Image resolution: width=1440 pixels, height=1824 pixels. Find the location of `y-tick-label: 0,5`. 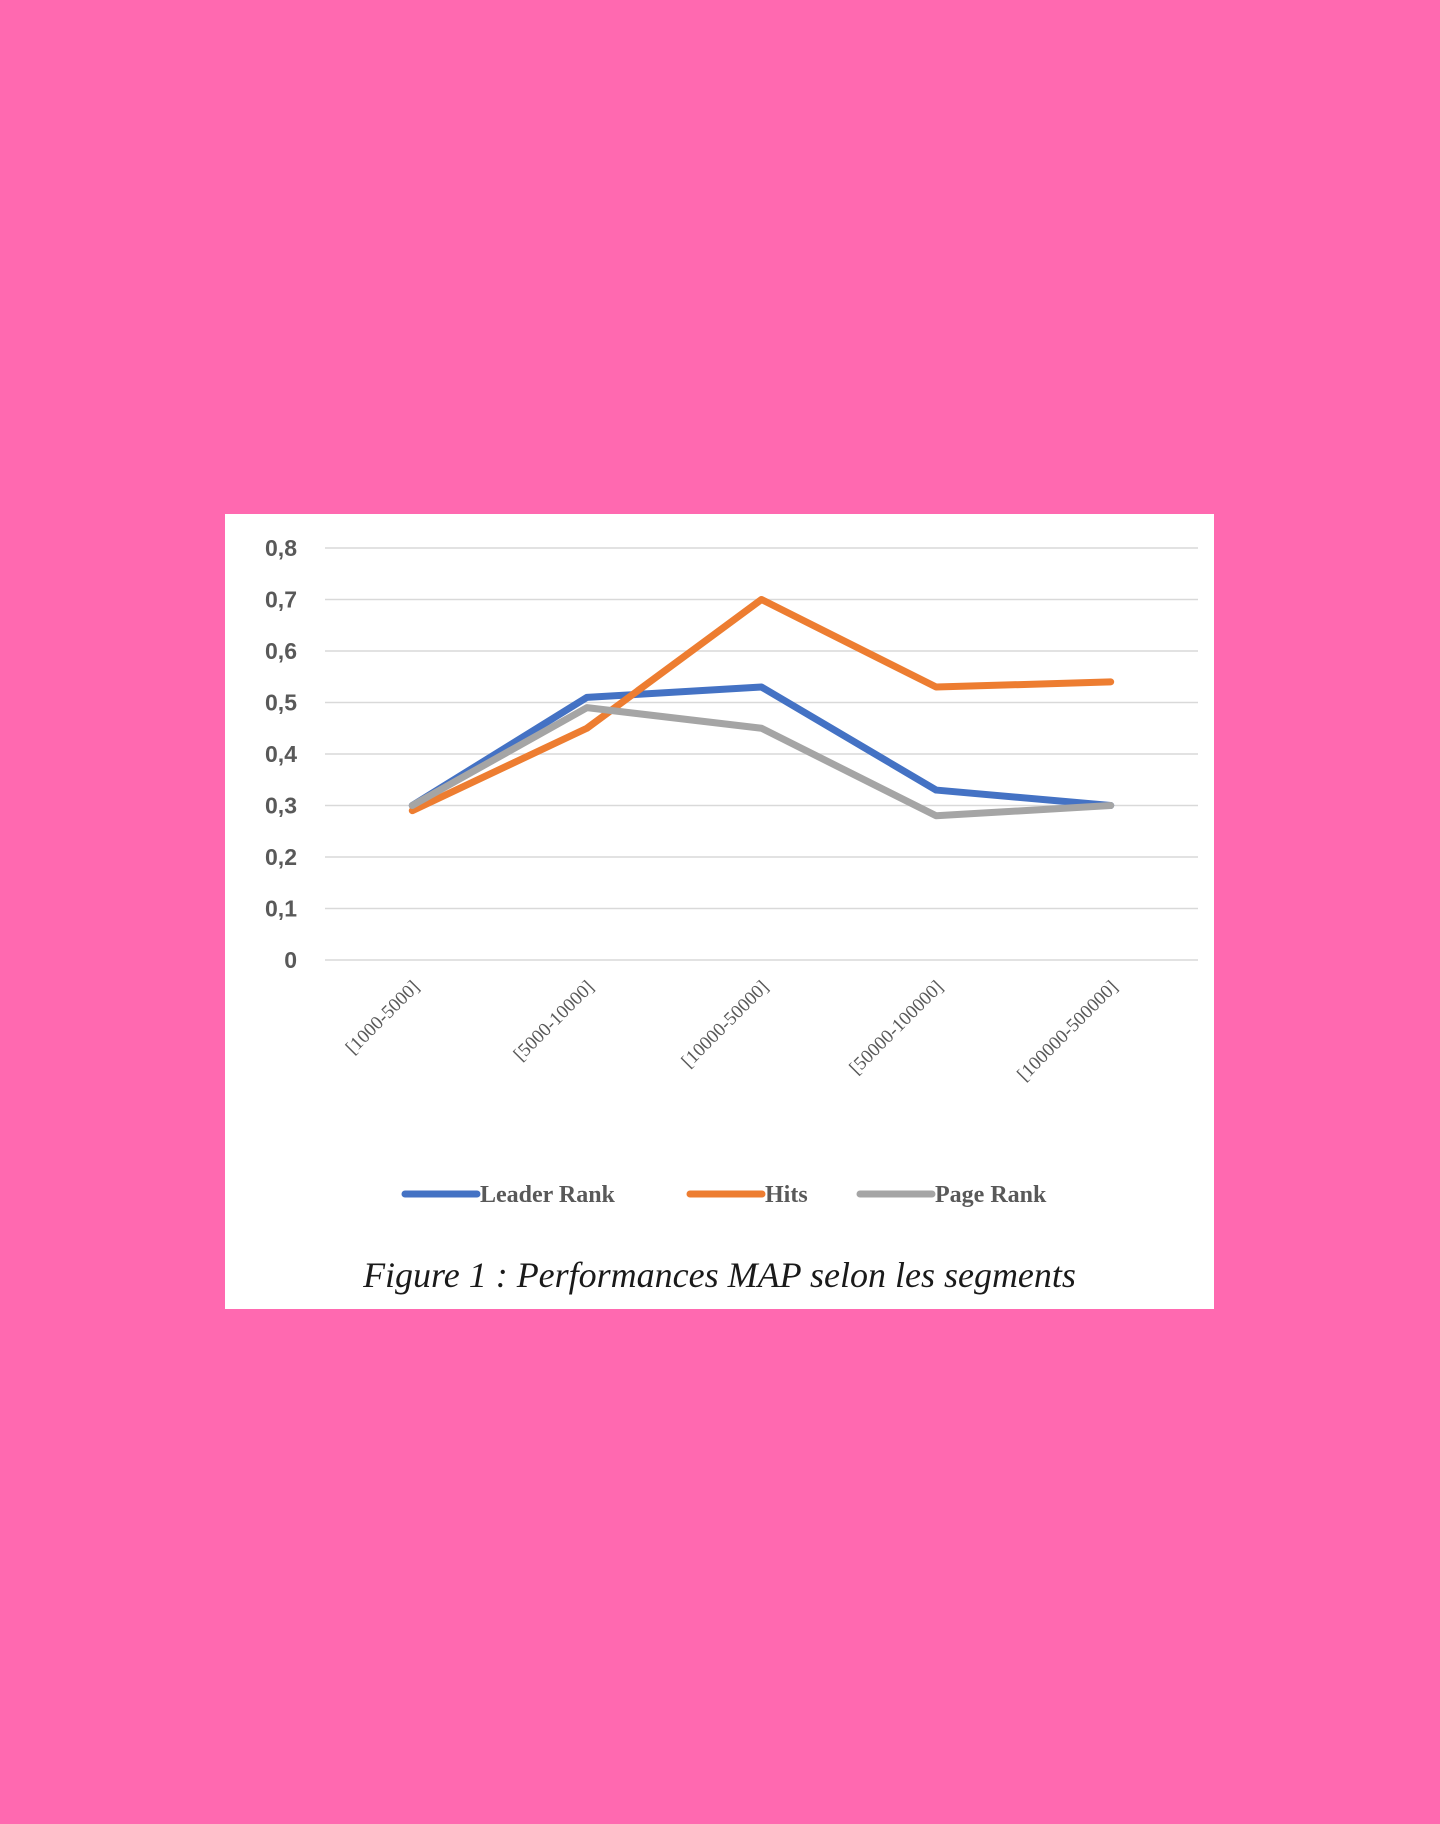

y-tick-label: 0,5 is located at coordinates (281, 703).